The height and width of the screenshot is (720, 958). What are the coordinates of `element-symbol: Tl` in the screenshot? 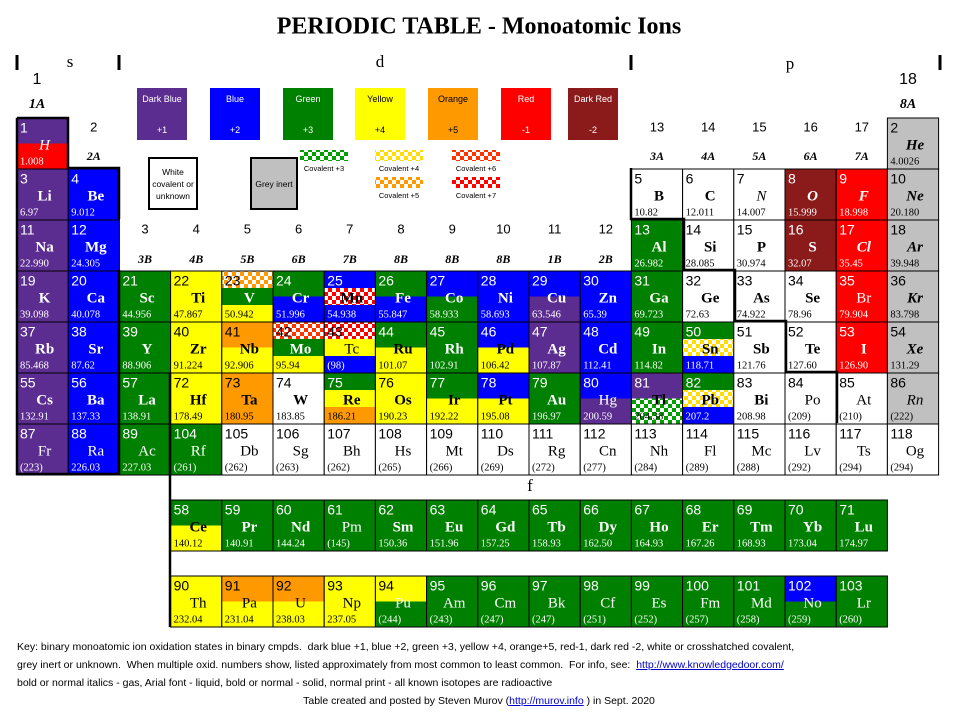 It's located at (659, 400).